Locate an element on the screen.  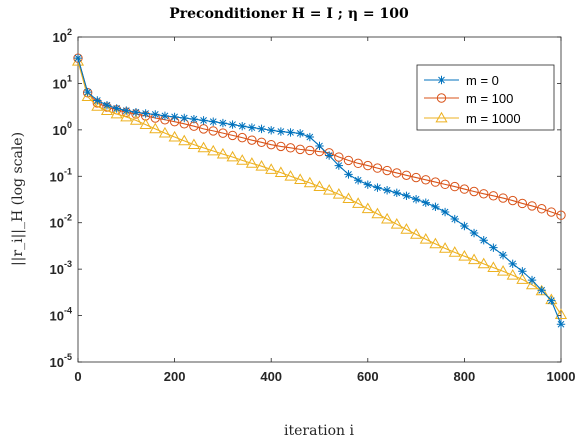
y-axis-label: ||r_i||_H (log scale) is located at coordinates (18, 199).